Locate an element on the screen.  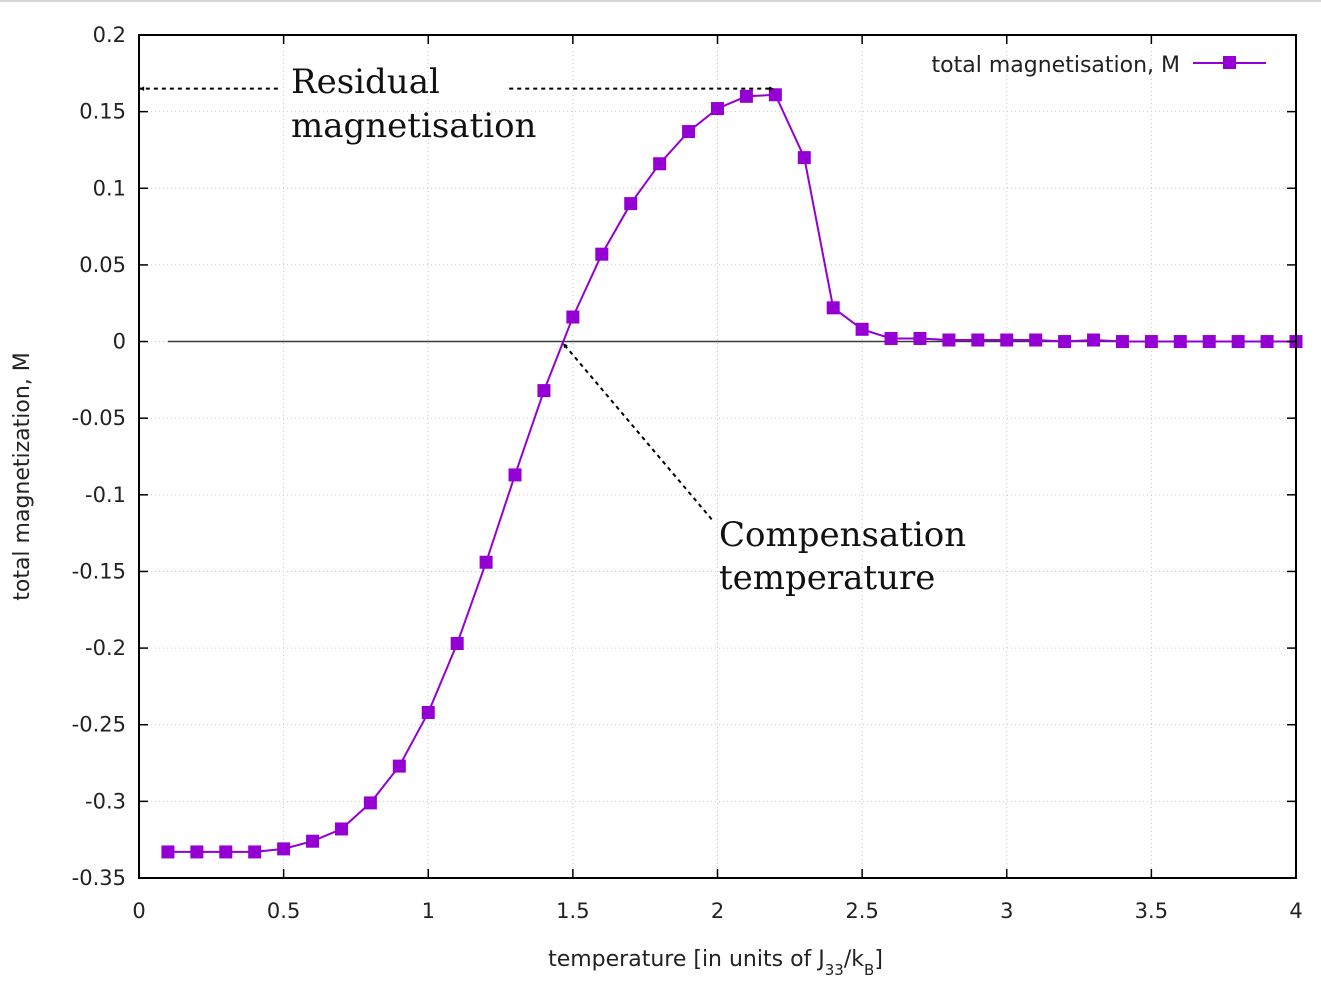
y-tick-label: -0.35 is located at coordinates (99, 878).